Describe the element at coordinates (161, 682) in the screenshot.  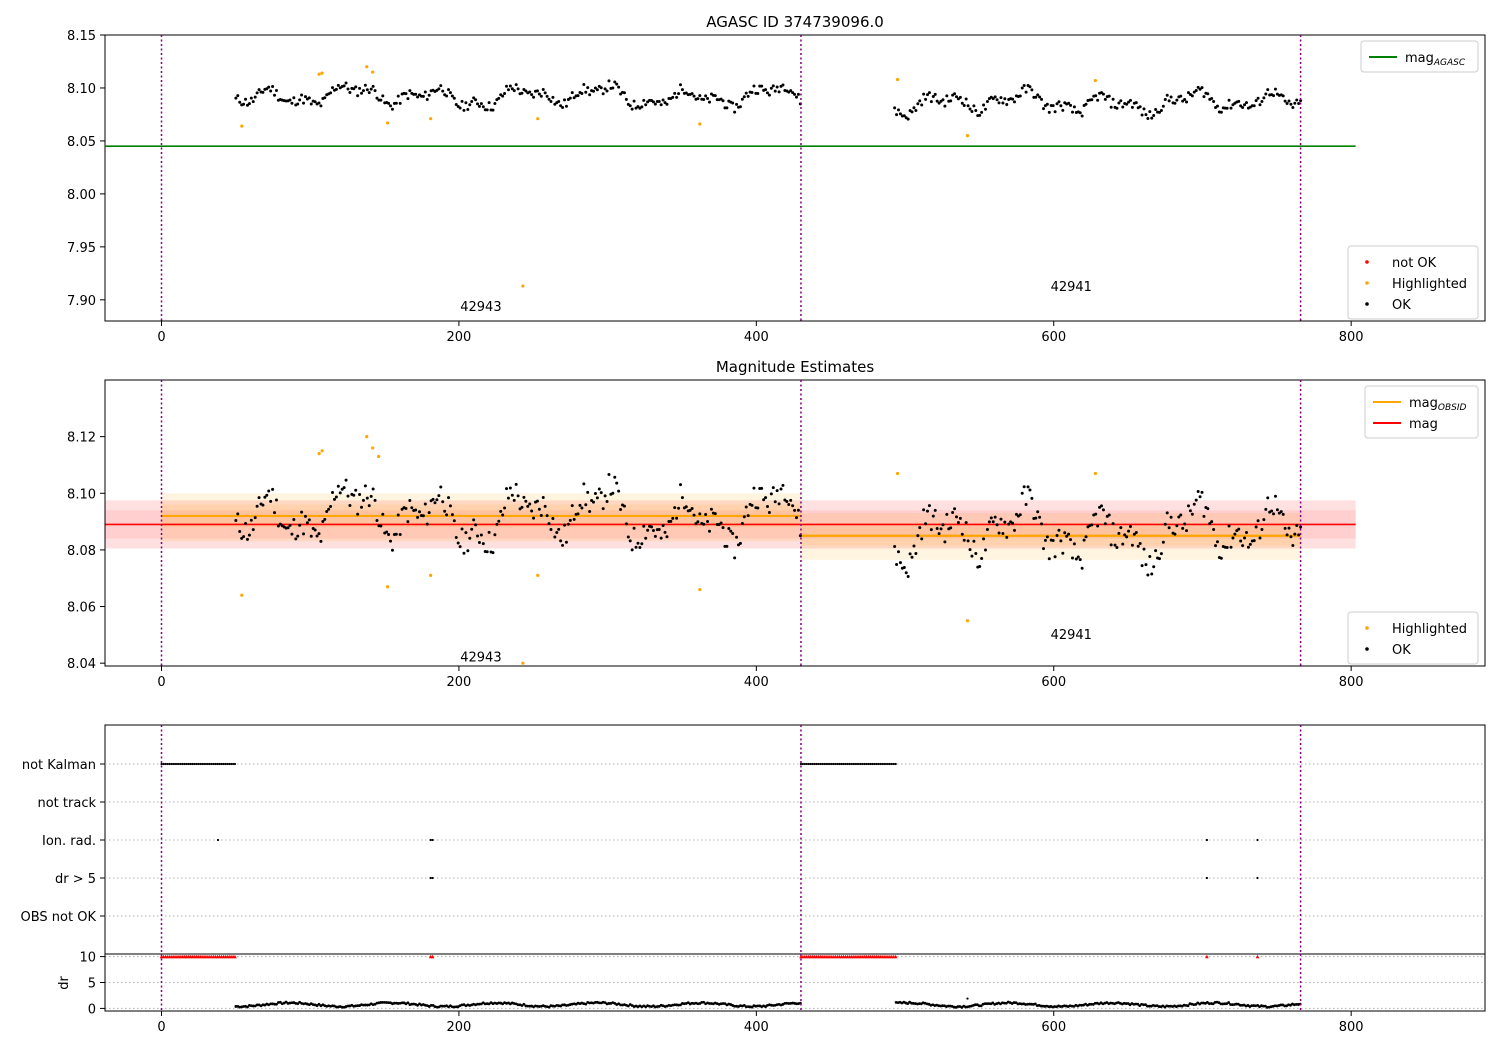
I see `x-tick-label: 0` at that location.